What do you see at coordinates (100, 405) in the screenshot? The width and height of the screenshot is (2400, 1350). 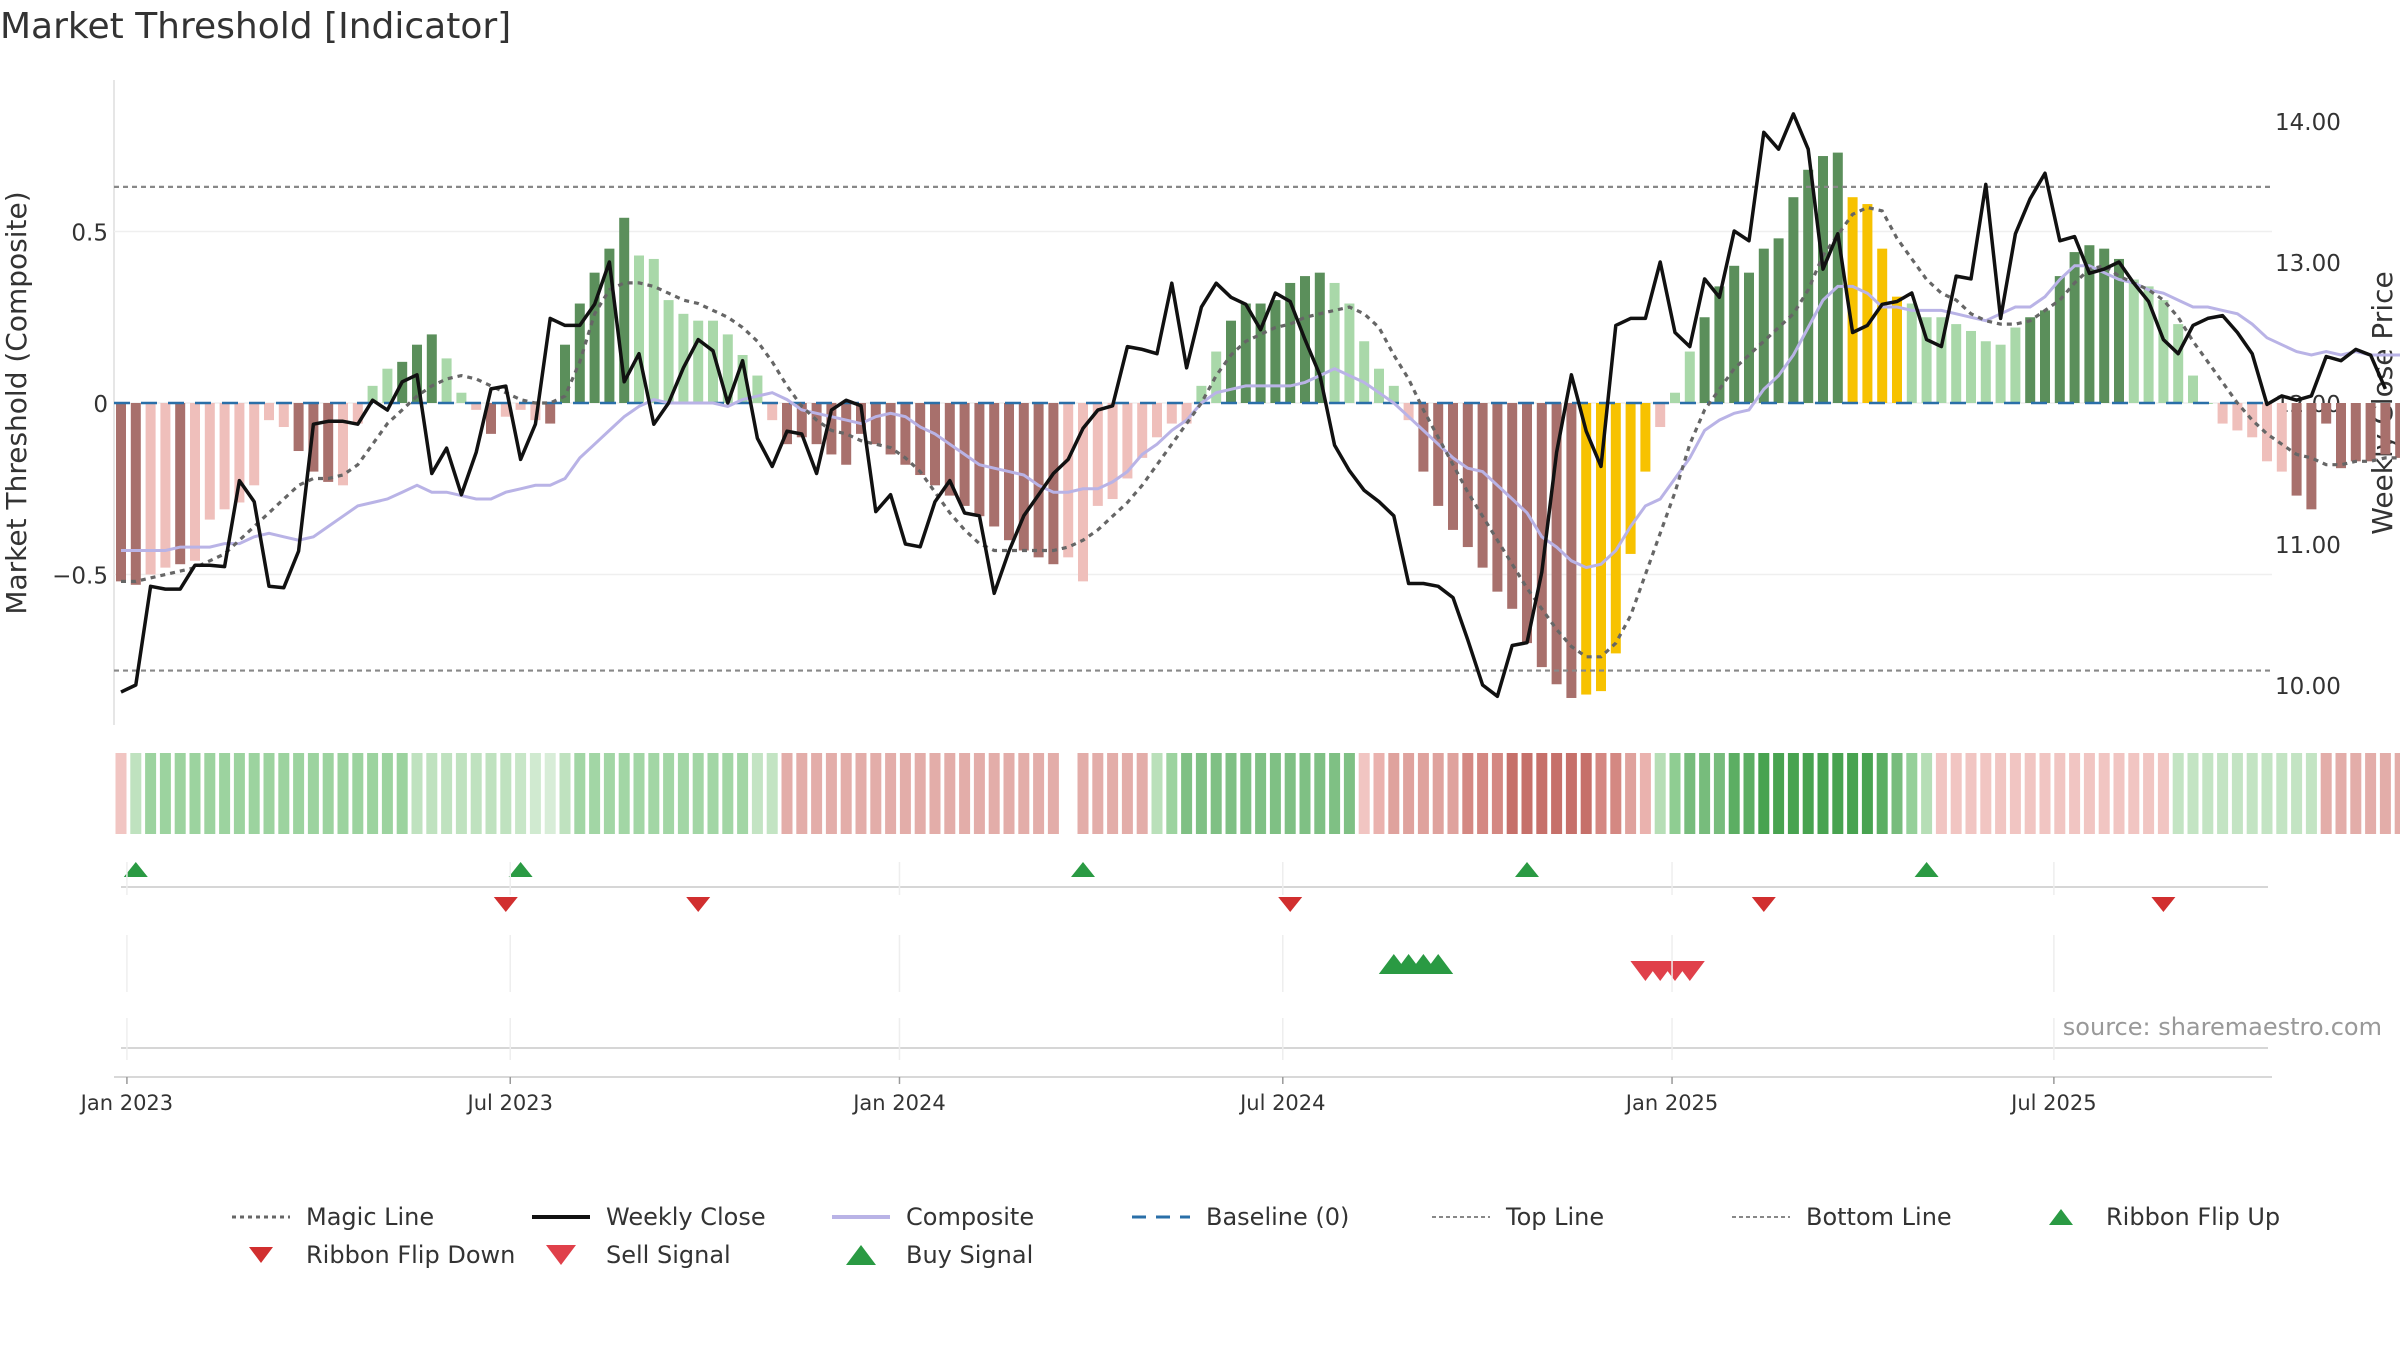 I see `y-tick-label: 0` at bounding box center [100, 405].